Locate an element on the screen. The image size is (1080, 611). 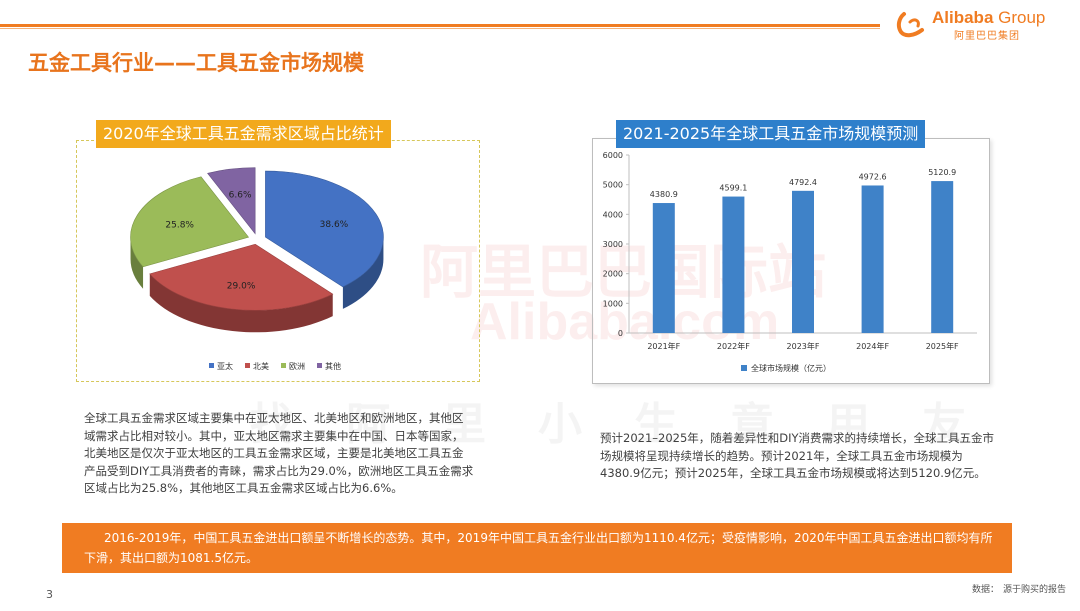
bar-y-tick-label-5: 5000 is located at coordinates (613, 185).